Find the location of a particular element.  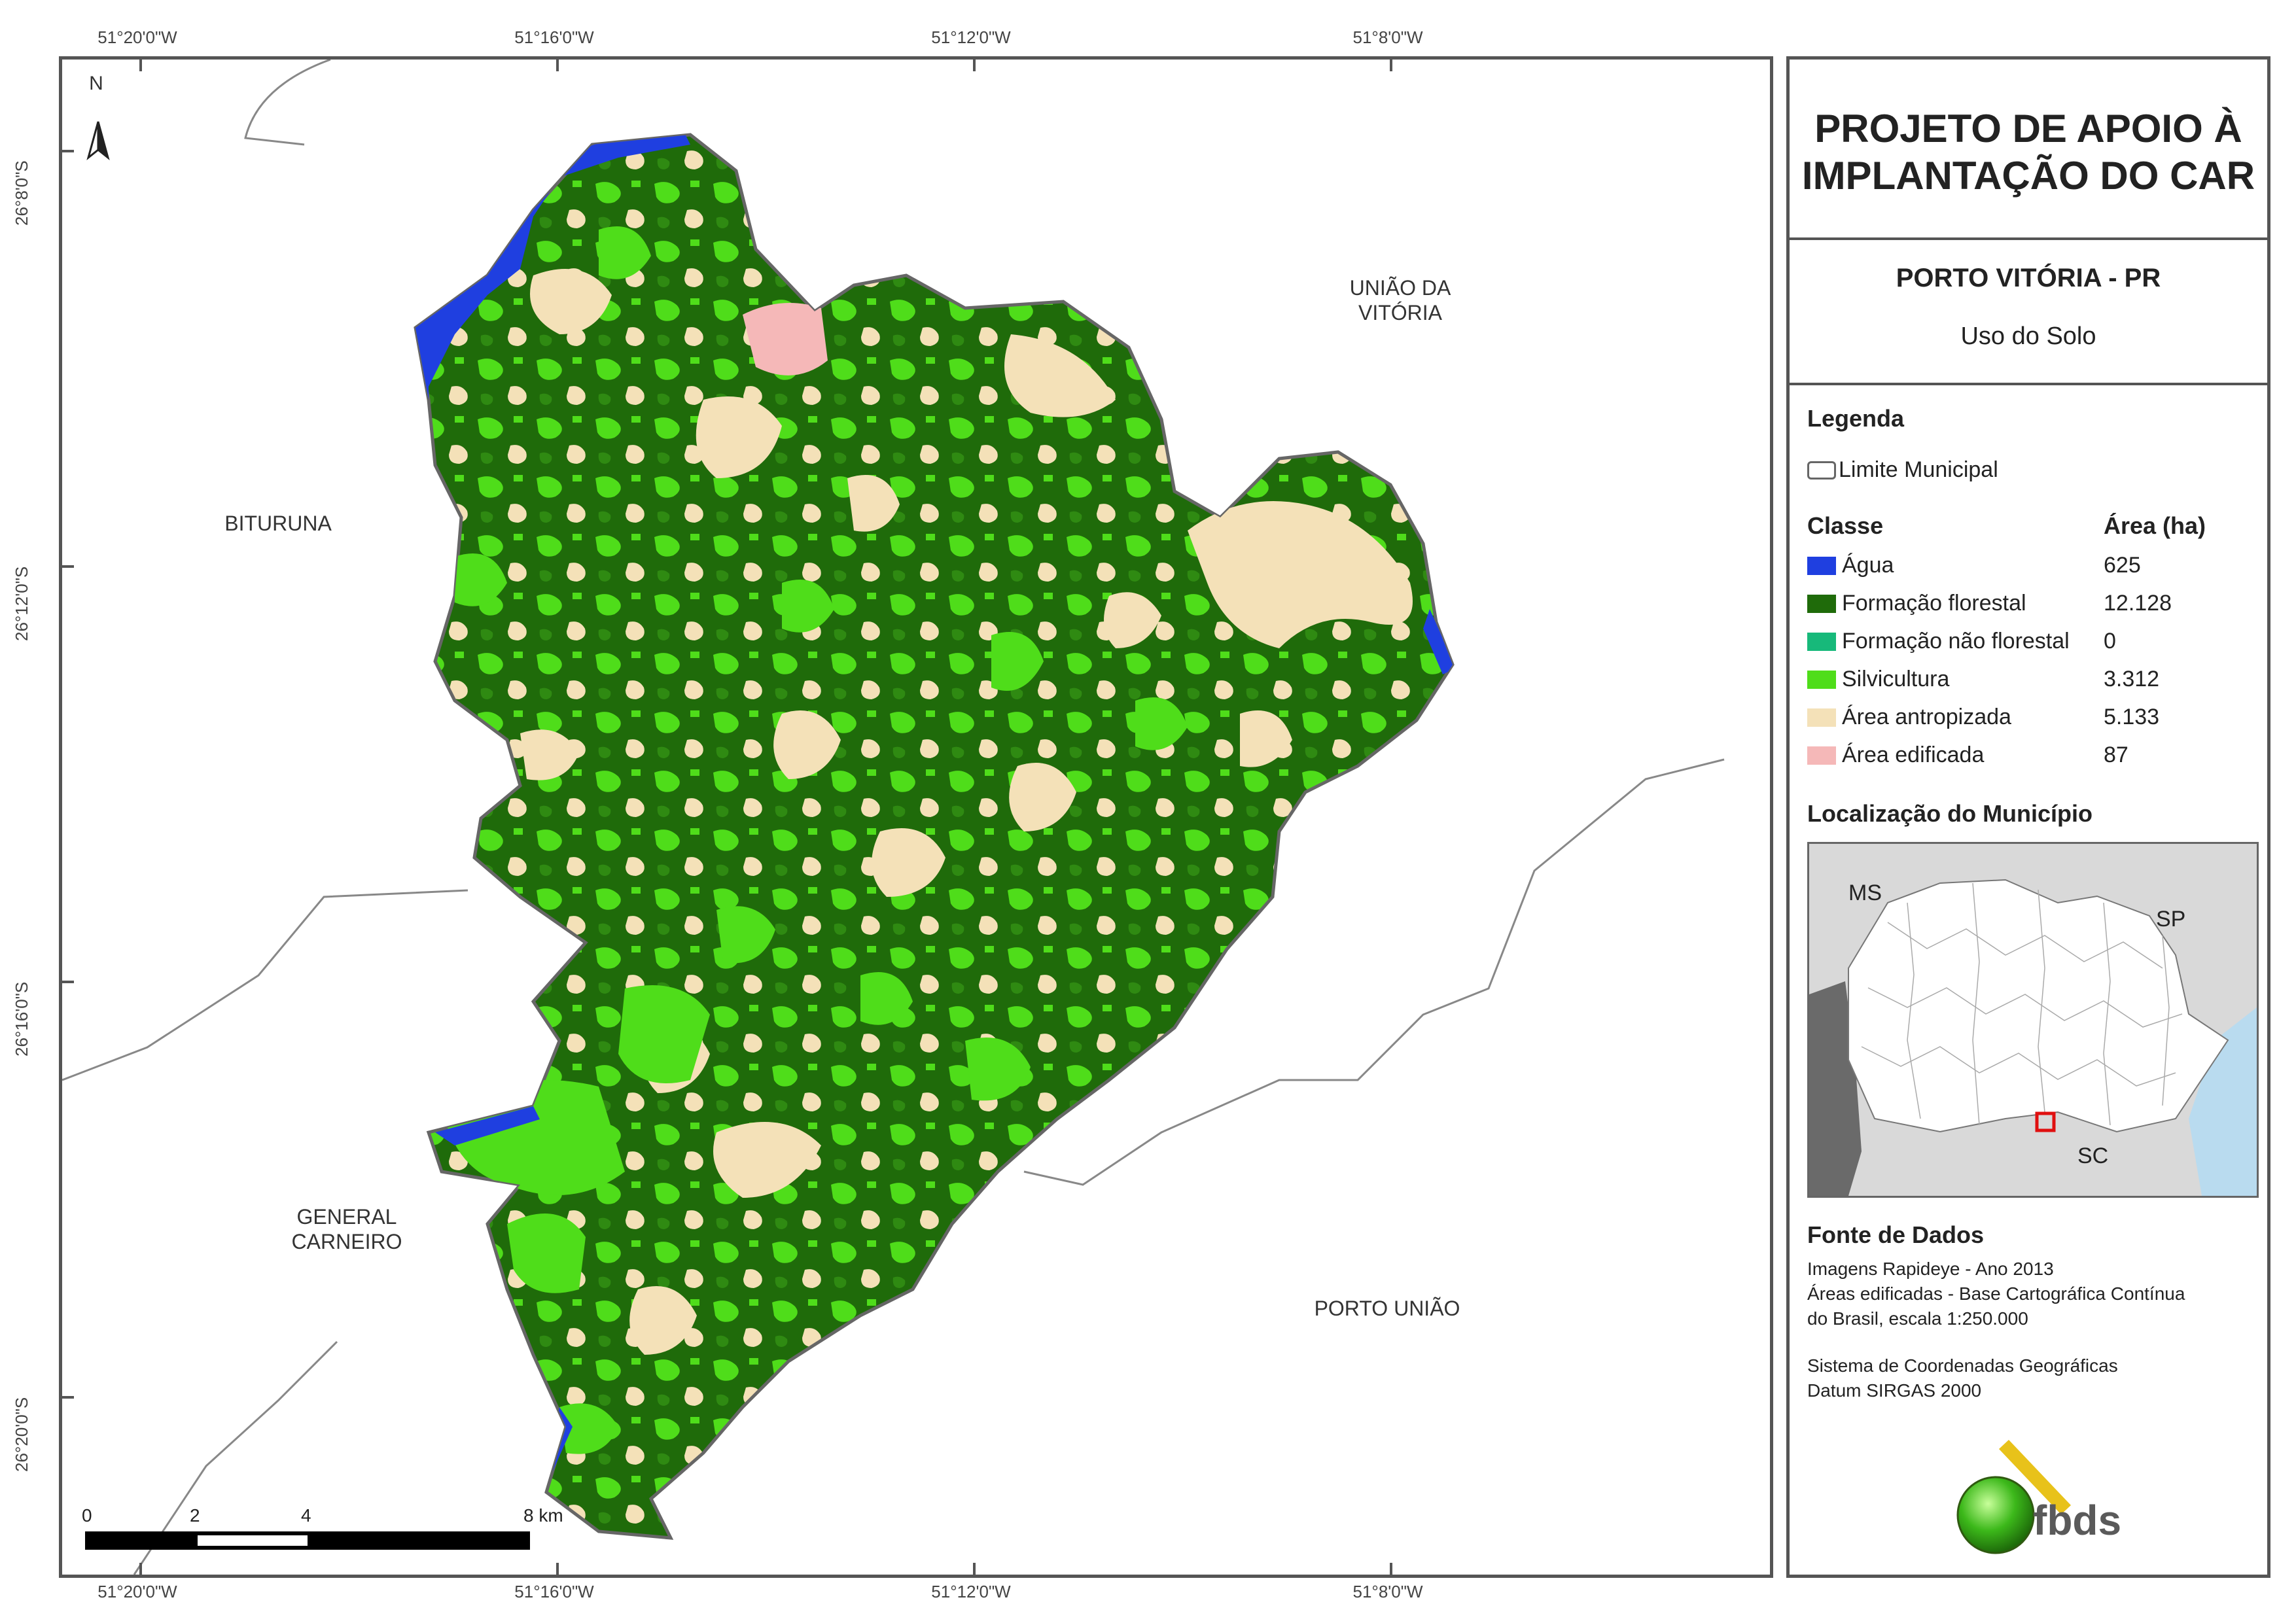

locator-label-sp: SP is located at coordinates (2171, 920).